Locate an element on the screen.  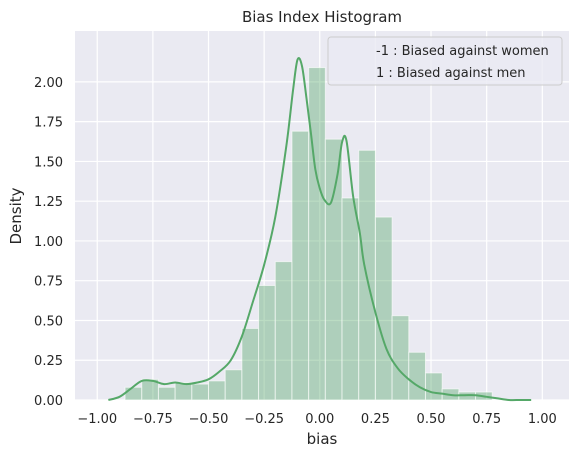
y-tick-label: 0.00 is located at coordinates (48, 401).